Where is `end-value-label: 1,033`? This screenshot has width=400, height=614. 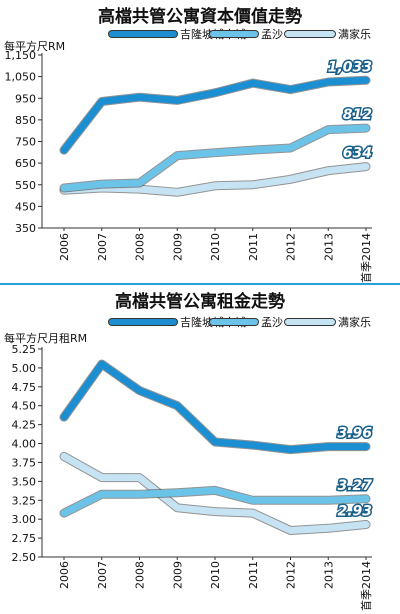
end-value-label: 1,033 is located at coordinates (350, 67).